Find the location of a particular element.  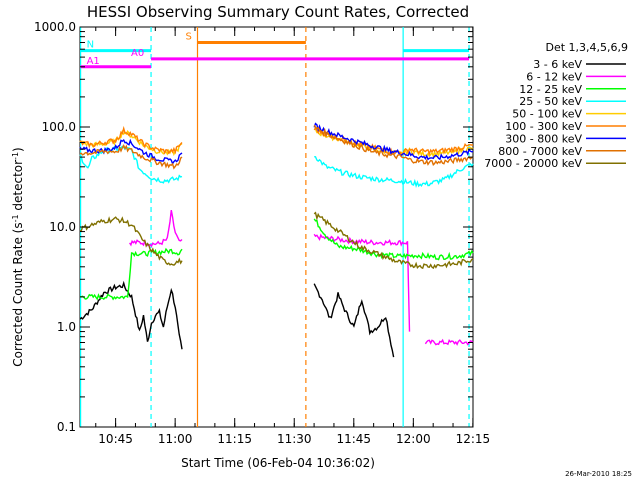

flag-label-n: N is located at coordinates (90, 45).